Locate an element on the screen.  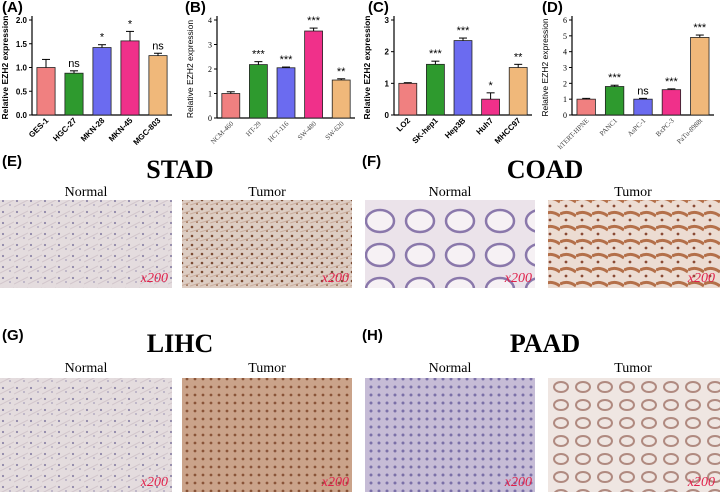
x-tick-label: BxPC-3 is located at coordinates (665, 127).